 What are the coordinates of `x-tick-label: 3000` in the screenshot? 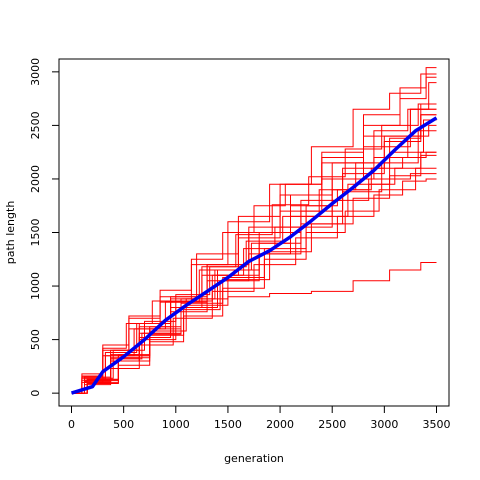 It's located at (384, 424).